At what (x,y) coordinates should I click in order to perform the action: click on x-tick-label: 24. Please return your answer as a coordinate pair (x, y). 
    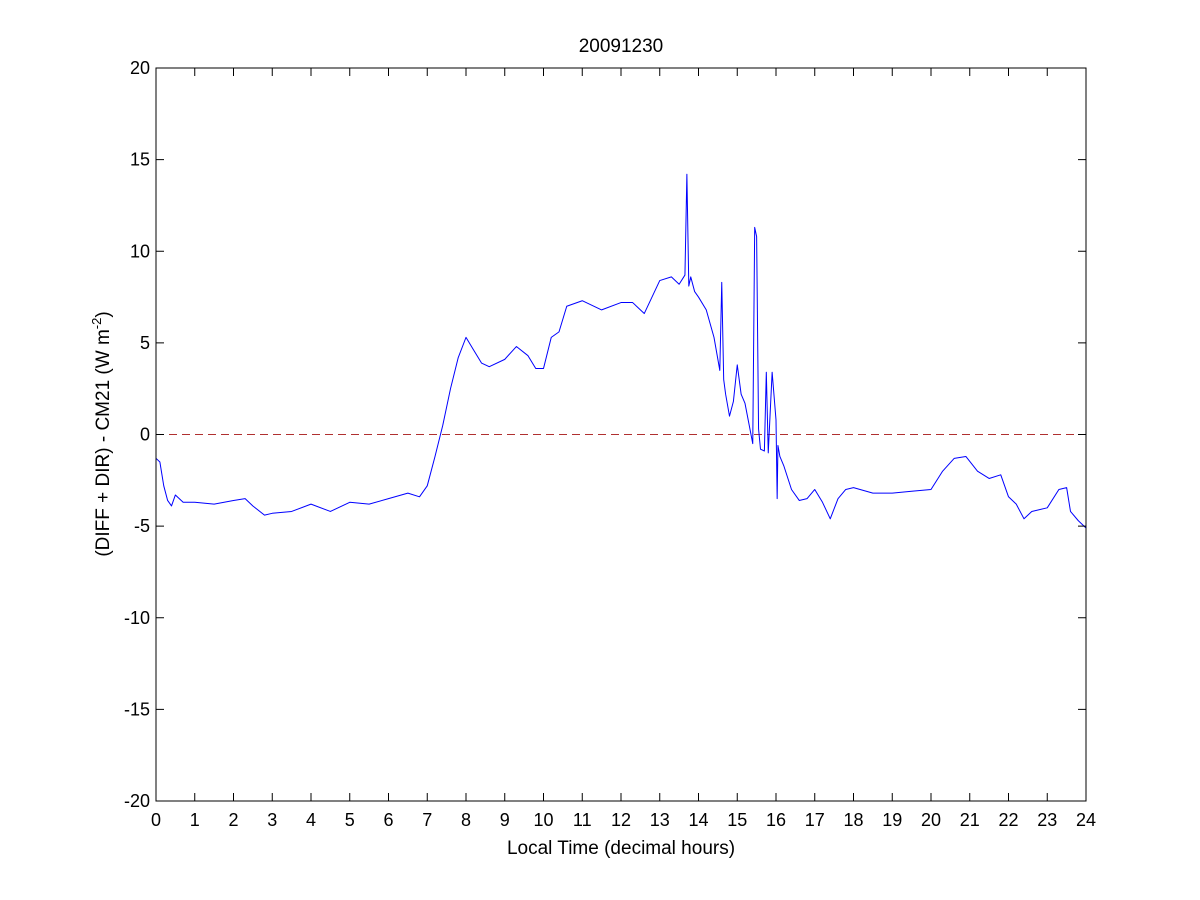
    Looking at the image, I should click on (1086, 820).